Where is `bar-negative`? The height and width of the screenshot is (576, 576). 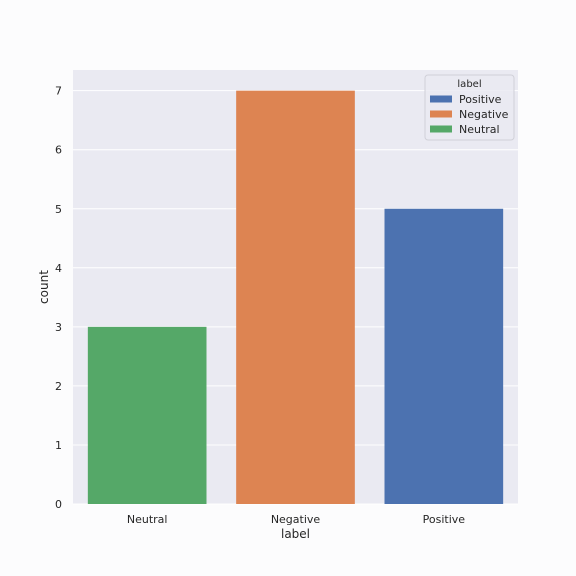
bar-negative is located at coordinates (295, 297).